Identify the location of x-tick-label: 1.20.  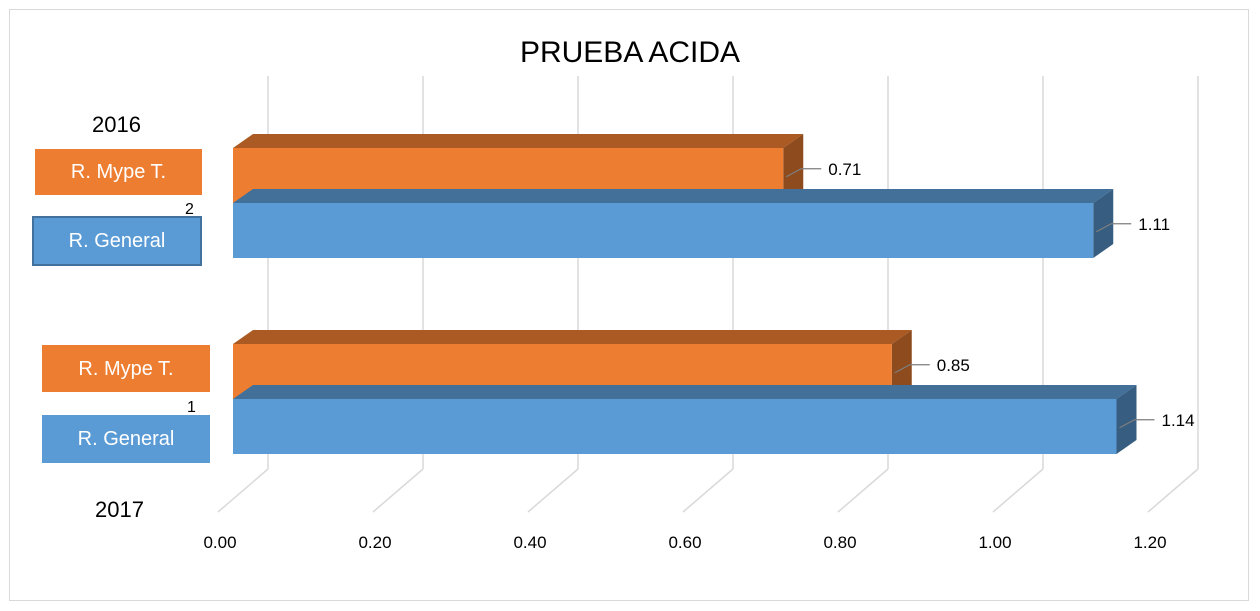
(1149, 542).